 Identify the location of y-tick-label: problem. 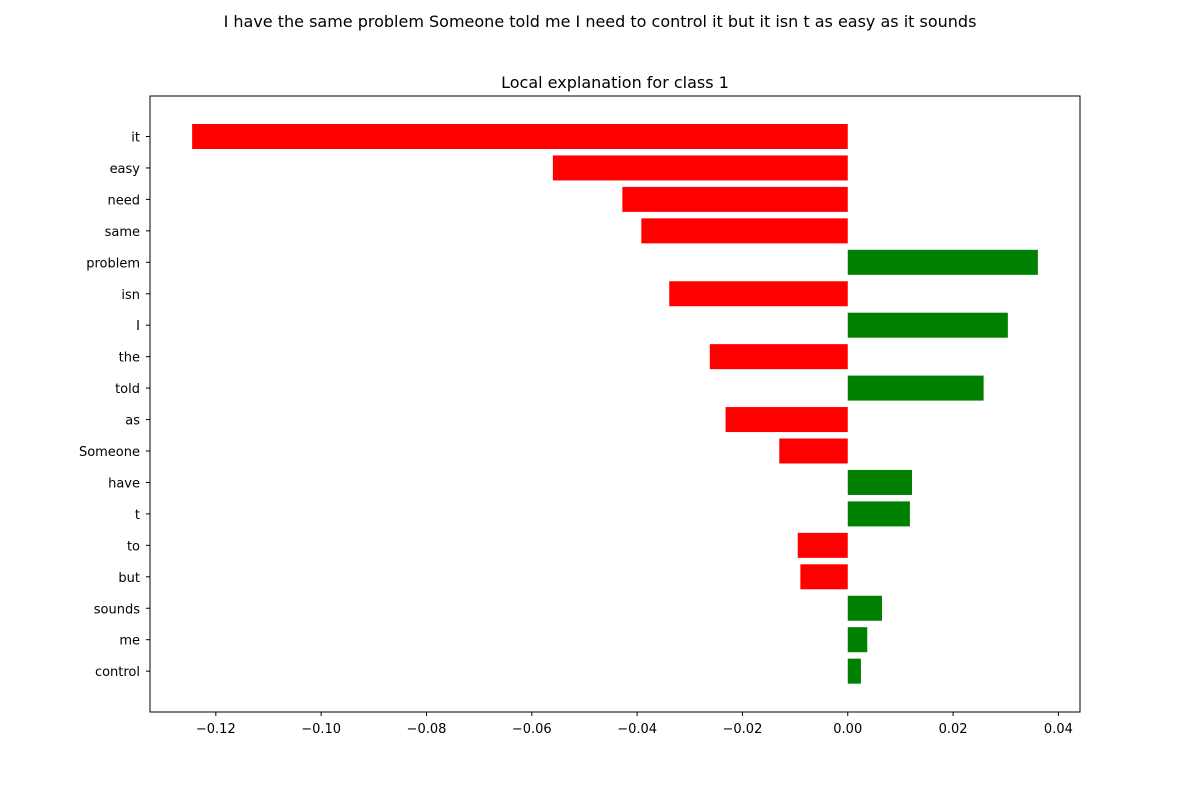
(113, 263).